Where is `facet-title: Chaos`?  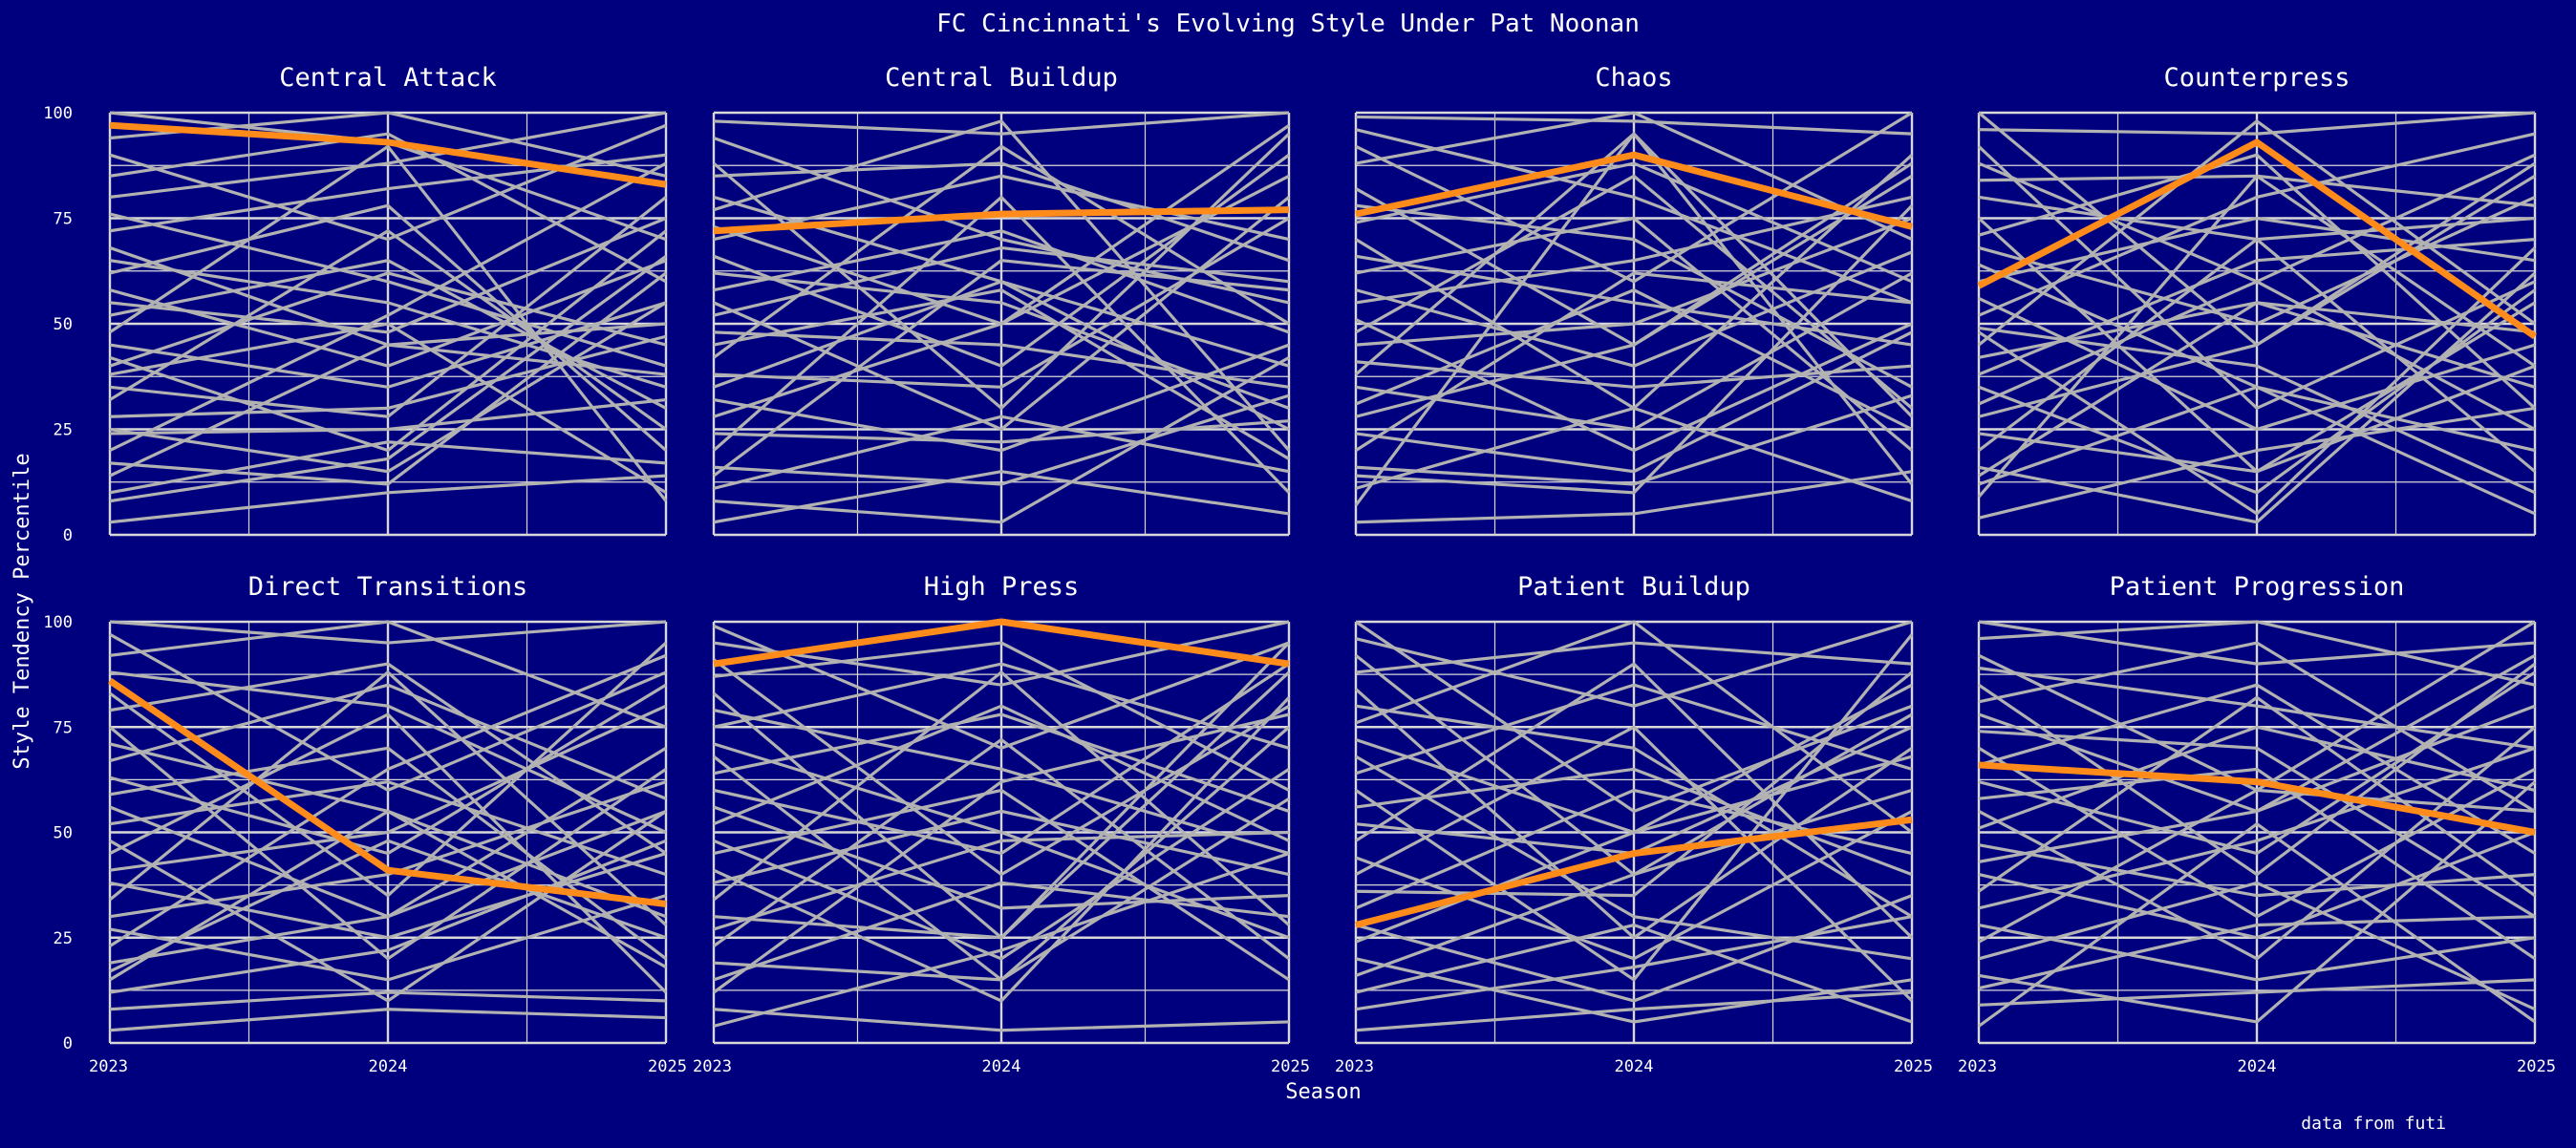 facet-title: Chaos is located at coordinates (1633, 78).